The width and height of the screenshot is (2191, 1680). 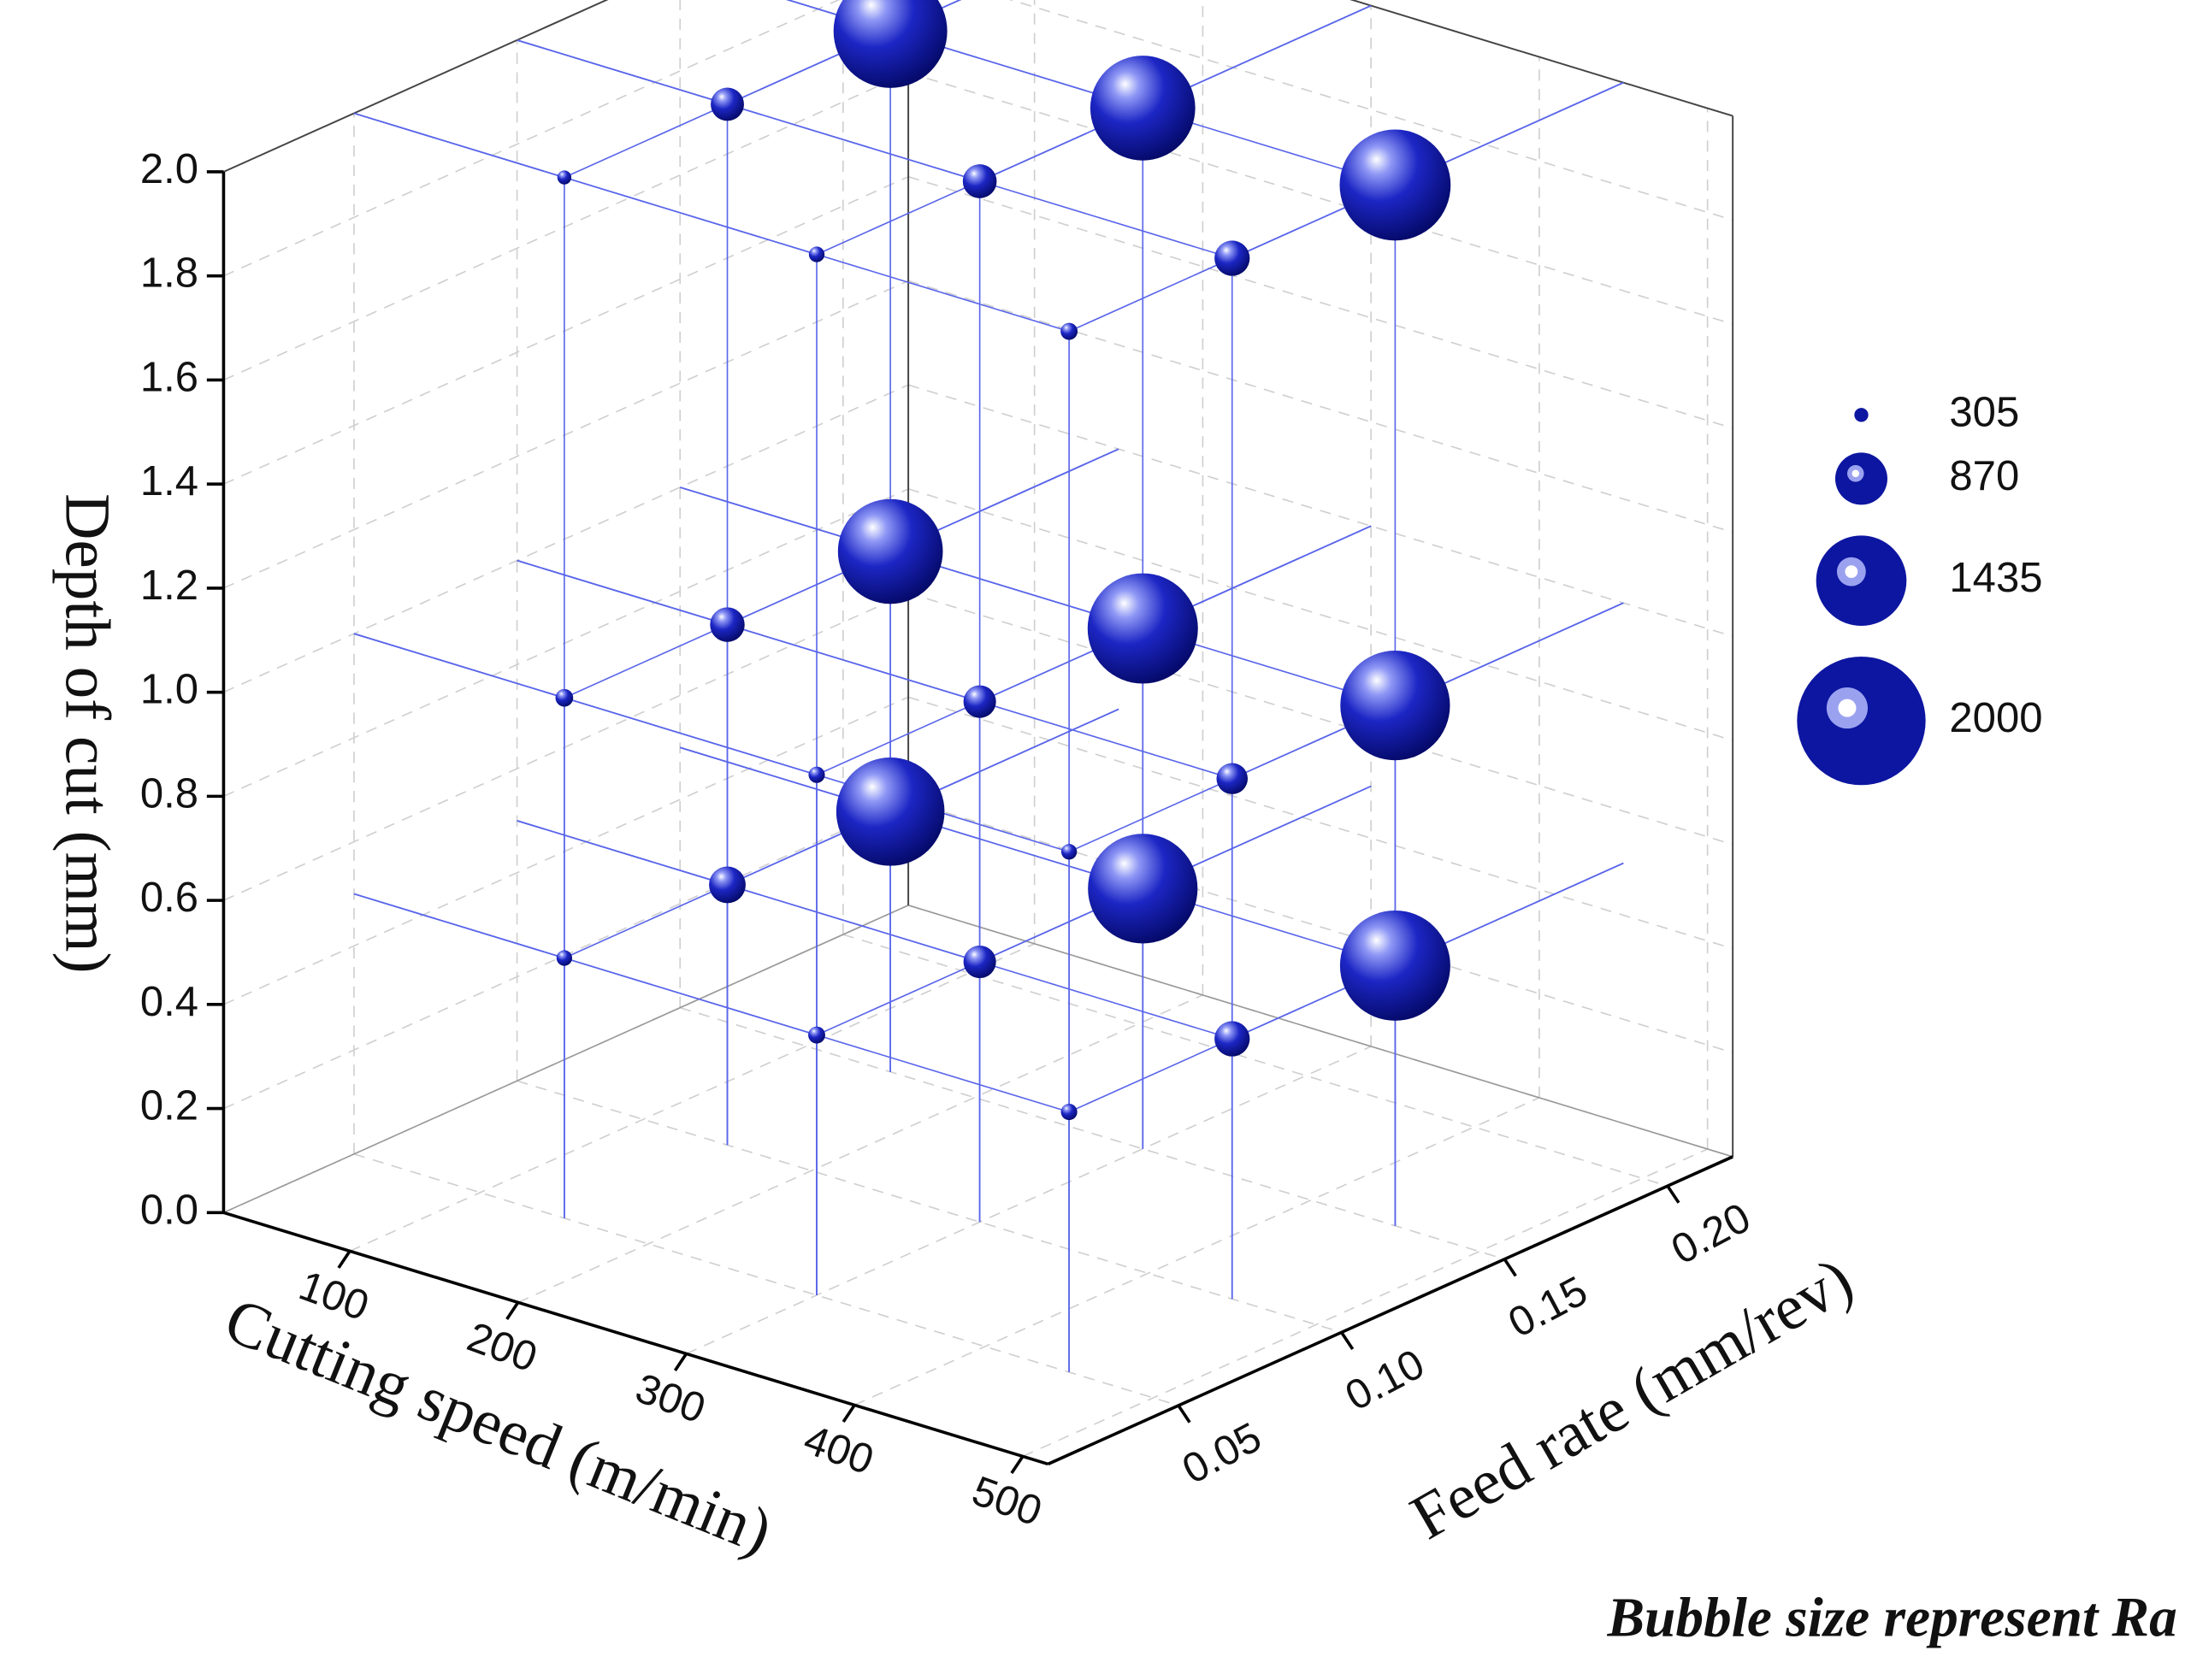 What do you see at coordinates (169, 274) in the screenshot?
I see `z-tick-label: 1.8` at bounding box center [169, 274].